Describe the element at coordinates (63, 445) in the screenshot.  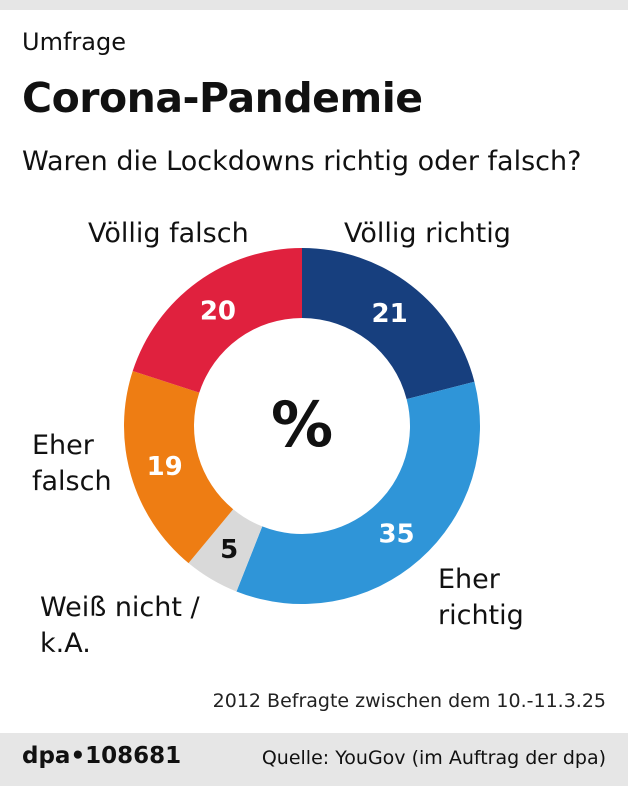
I see `label-eher-falsch-line1: Eher` at that location.